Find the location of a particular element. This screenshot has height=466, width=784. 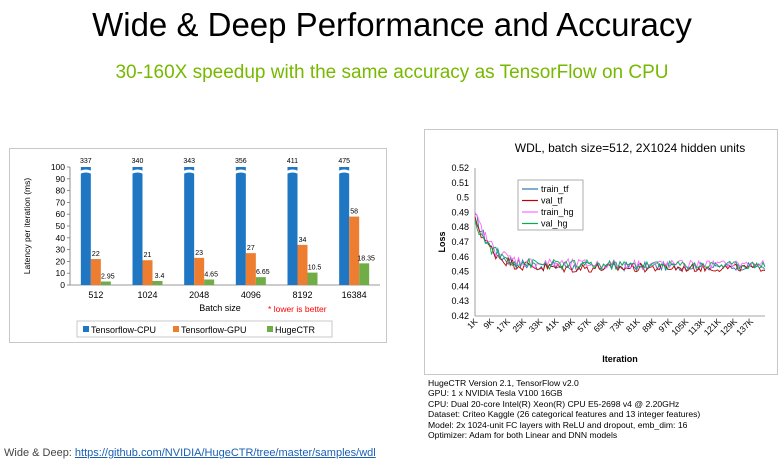

bar-value-label: 356 is located at coordinates (241, 161).